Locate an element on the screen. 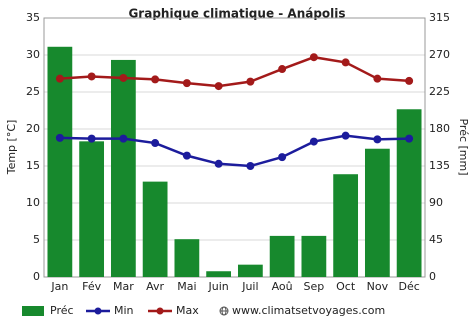 Image resolution: width=474 pixels, height=331 pixels. x-tick-label: Avr is located at coordinates (155, 286).